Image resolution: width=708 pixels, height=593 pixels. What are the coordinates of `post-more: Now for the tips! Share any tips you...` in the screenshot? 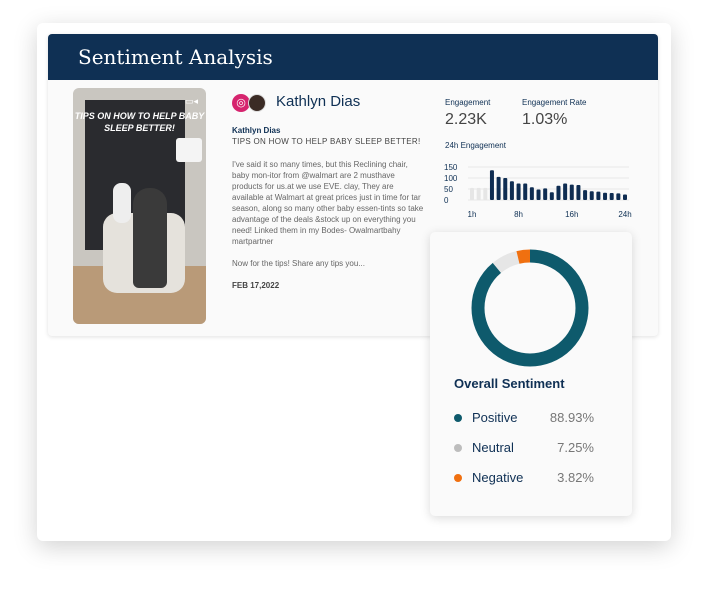 It's located at (298, 263).